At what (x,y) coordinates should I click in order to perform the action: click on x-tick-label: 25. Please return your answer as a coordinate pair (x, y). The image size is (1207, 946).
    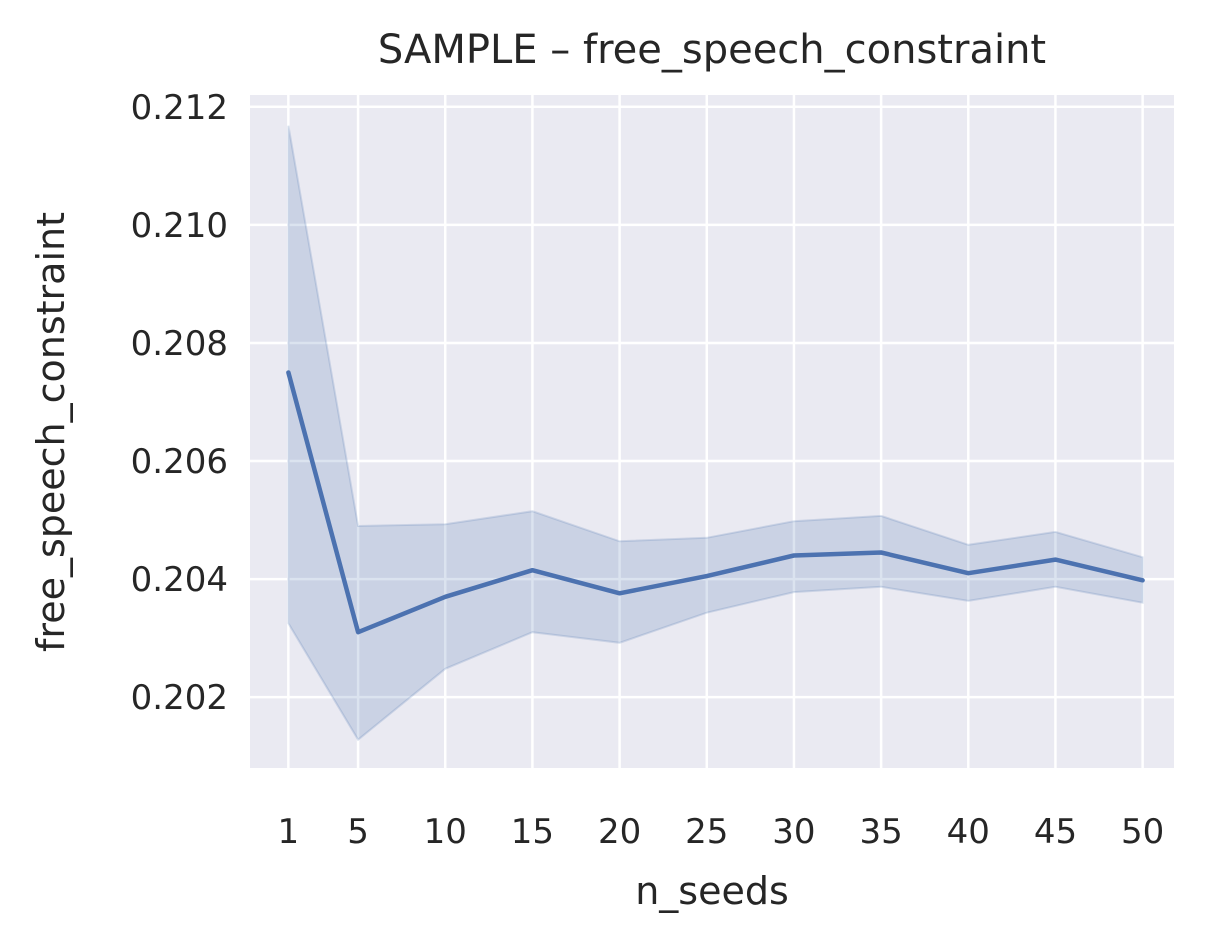
    Looking at the image, I should click on (706, 832).